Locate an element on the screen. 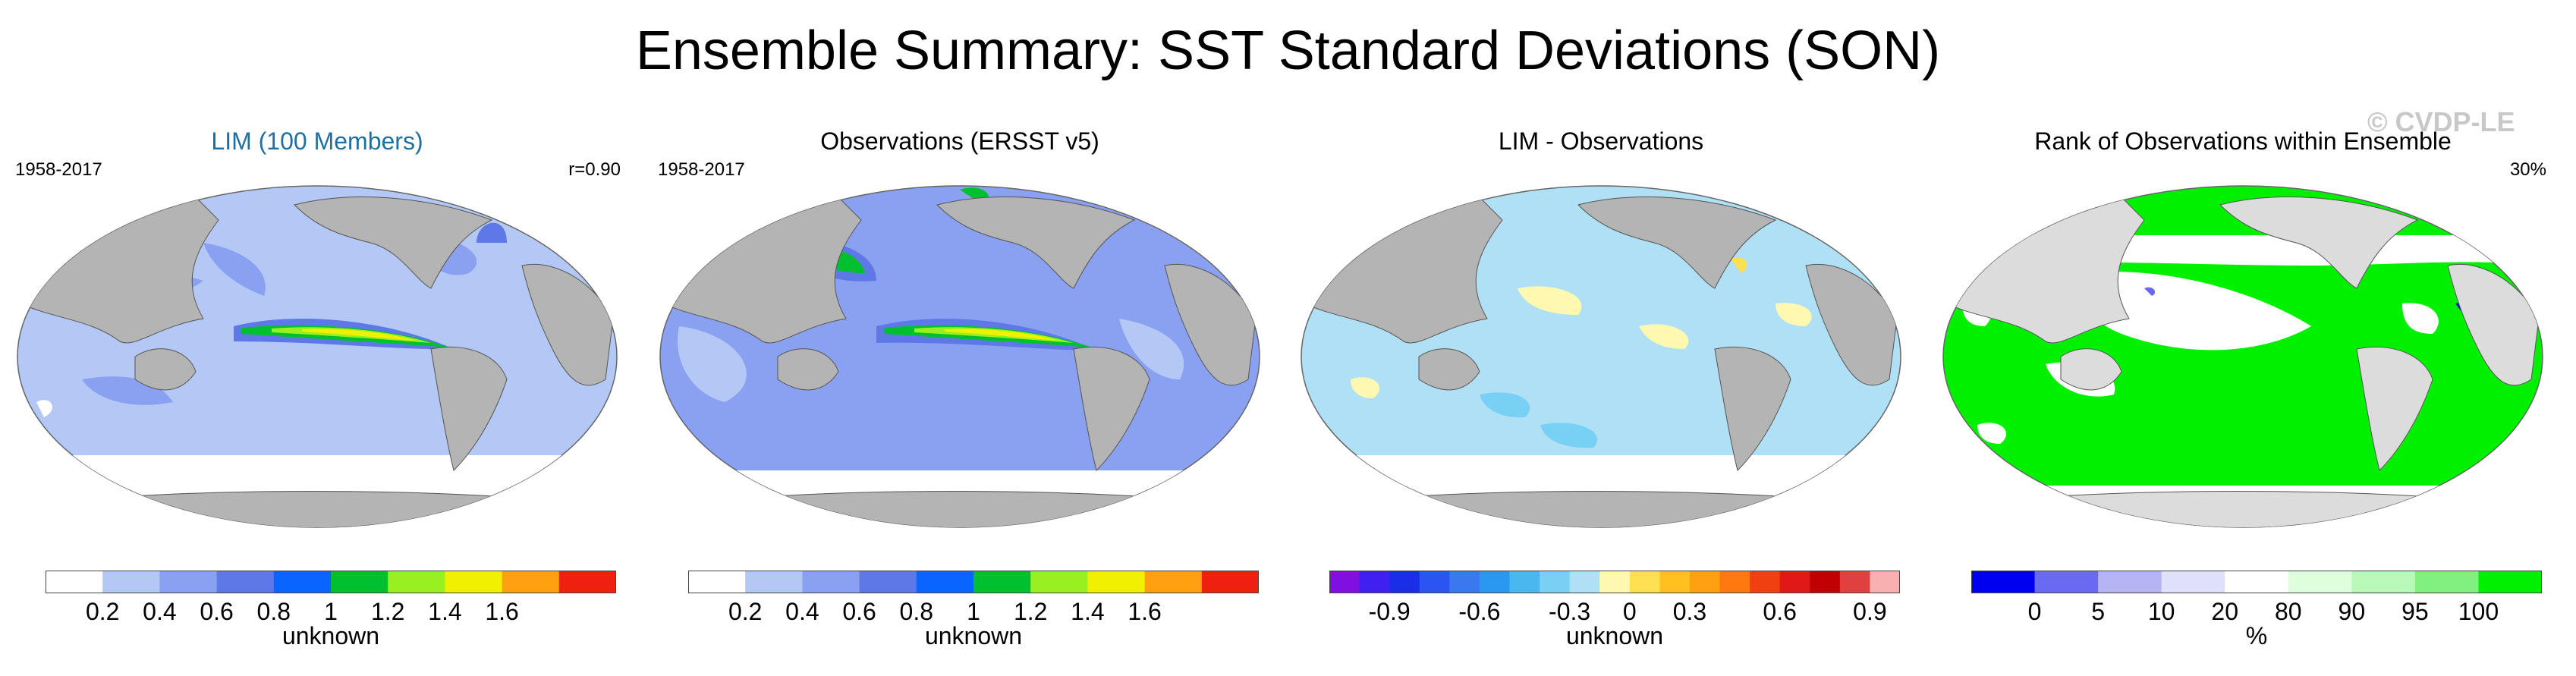  colorbar-units: % is located at coordinates (2256, 635).